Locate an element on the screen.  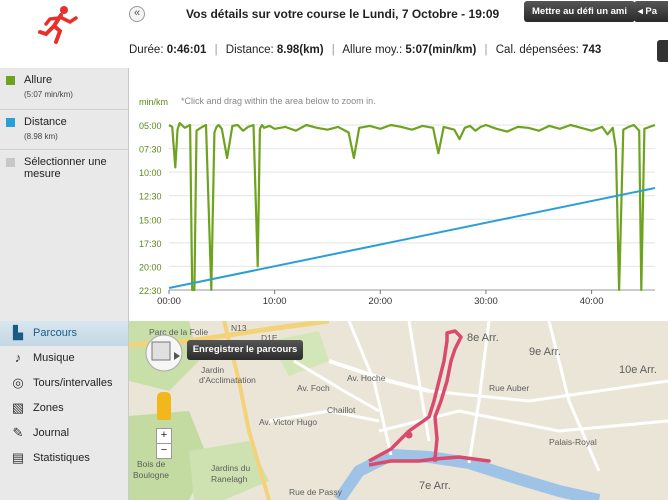
pace-label: Allure moy.: is located at coordinates (374, 50).